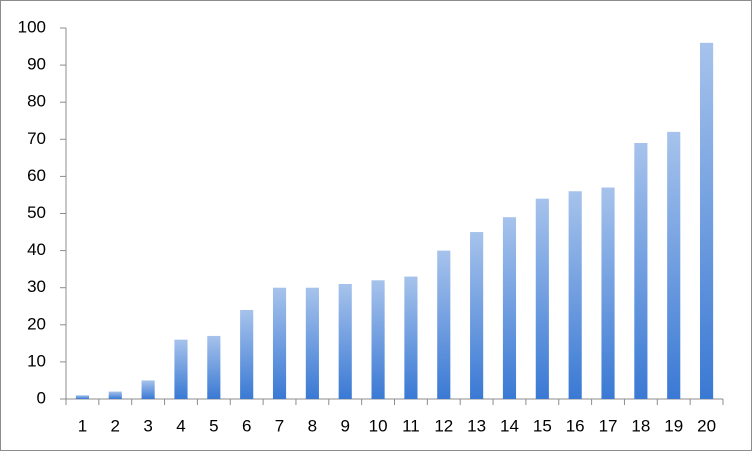  What do you see at coordinates (36, 212) in the screenshot?
I see `y-tick-label: 50` at bounding box center [36, 212].